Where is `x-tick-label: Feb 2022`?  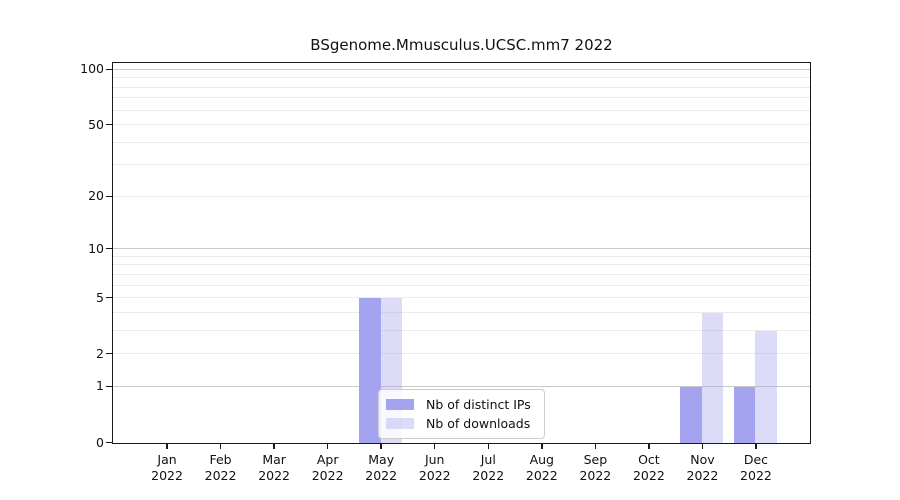
x-tick-label: Feb 2022 is located at coordinates (221, 468).